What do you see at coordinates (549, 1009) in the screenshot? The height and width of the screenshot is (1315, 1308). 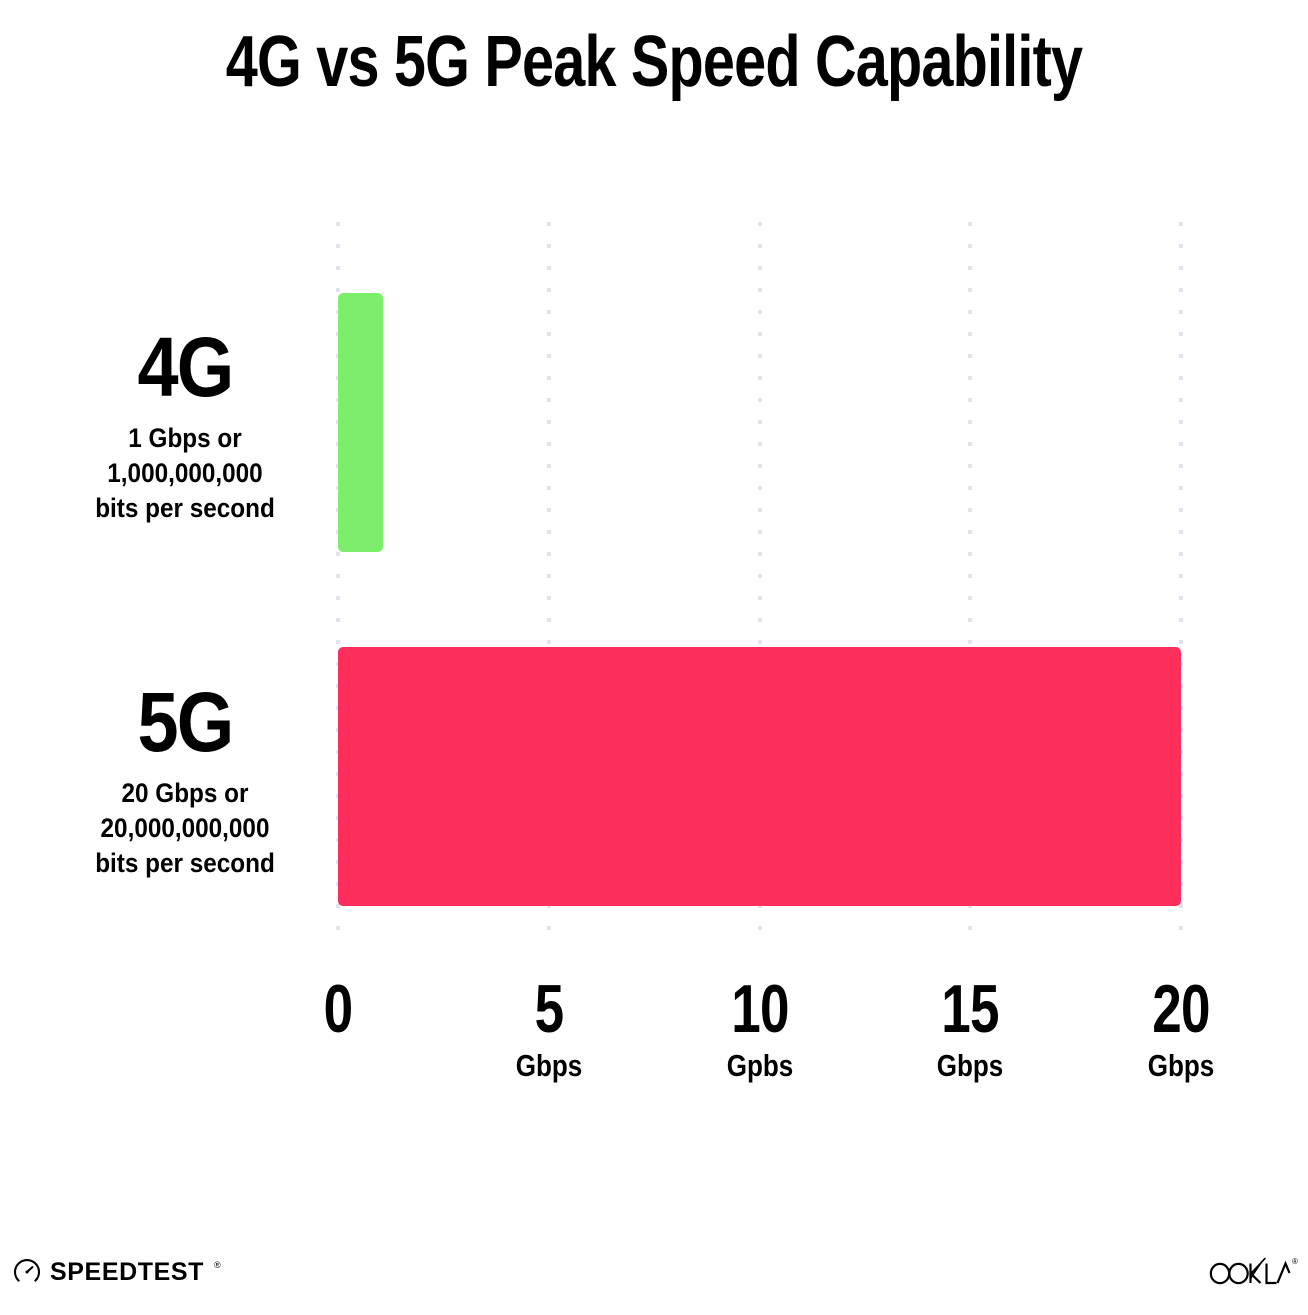 I see `xaxis-tick-5-value: 5` at bounding box center [549, 1009].